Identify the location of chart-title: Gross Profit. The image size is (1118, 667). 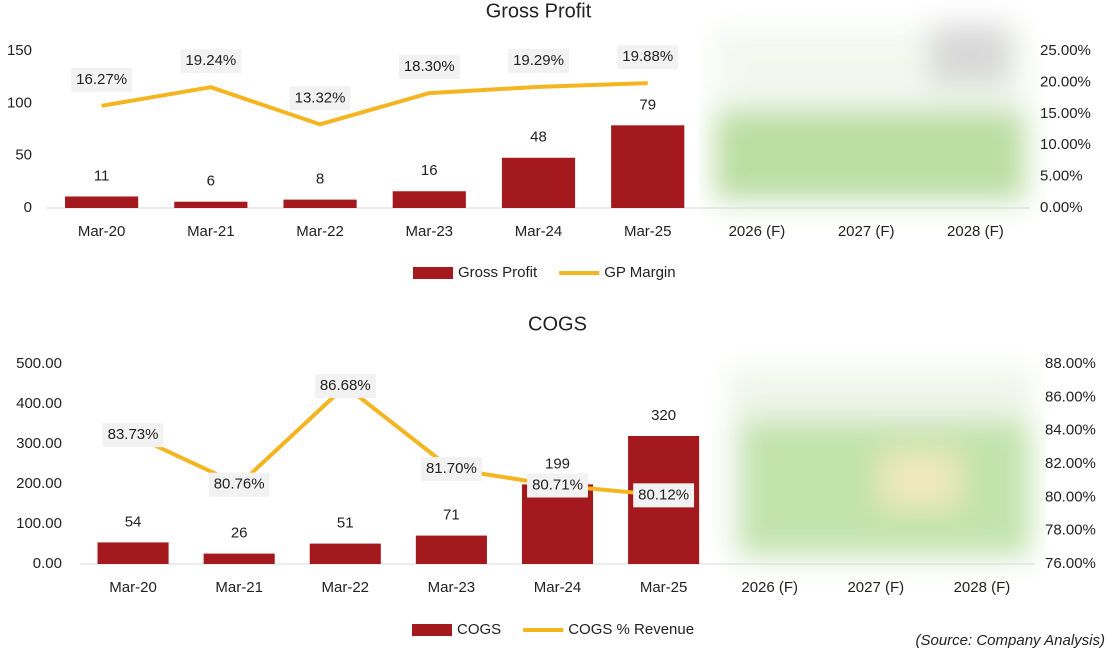
(539, 11).